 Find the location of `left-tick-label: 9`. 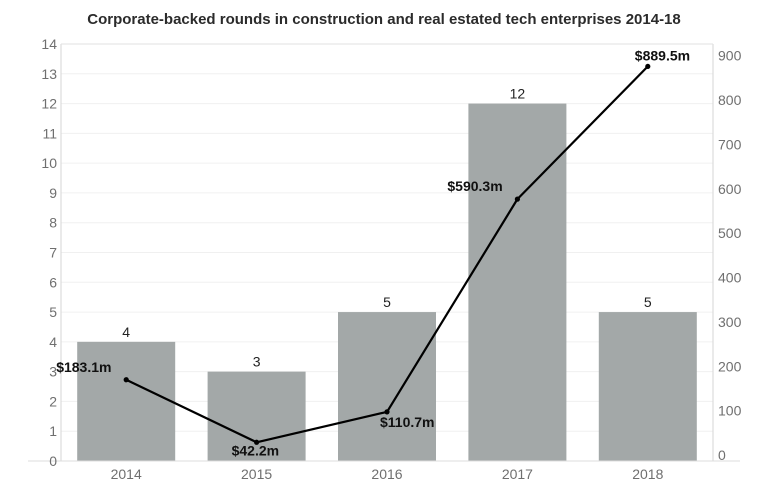

left-tick-label: 9 is located at coordinates (53, 193).